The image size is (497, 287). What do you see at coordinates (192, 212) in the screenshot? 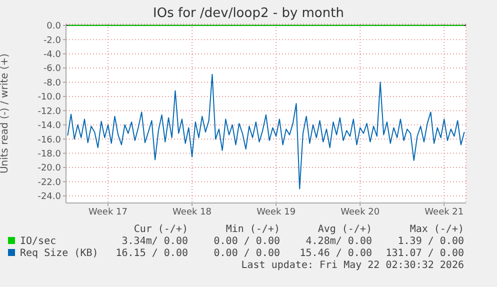
I see `x-tick-label: Week 18` at bounding box center [192, 212].